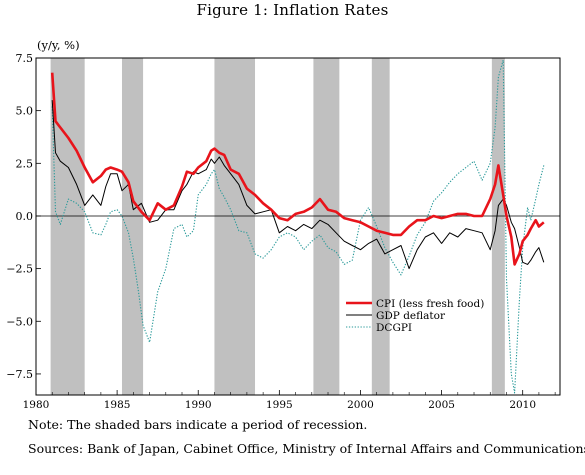  What do you see at coordinates (19, 374) in the screenshot?
I see `y-tick-label: −7.5` at bounding box center [19, 374].